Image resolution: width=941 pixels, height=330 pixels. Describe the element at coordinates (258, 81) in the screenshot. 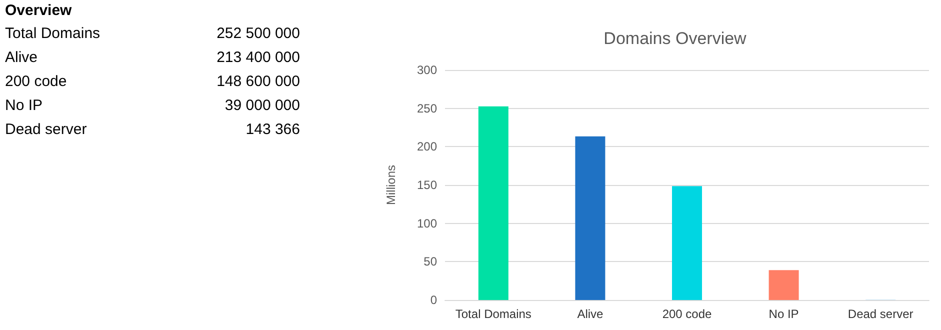

I see `text: 148 600 000` at that location.